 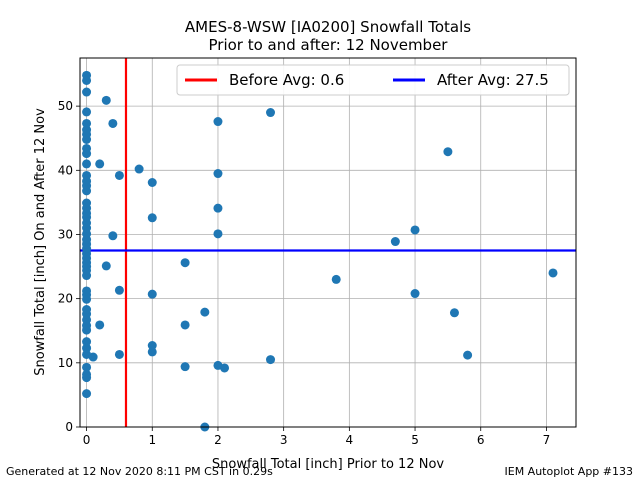 I want to click on y-tick-label: 0, so click(x=69, y=427).